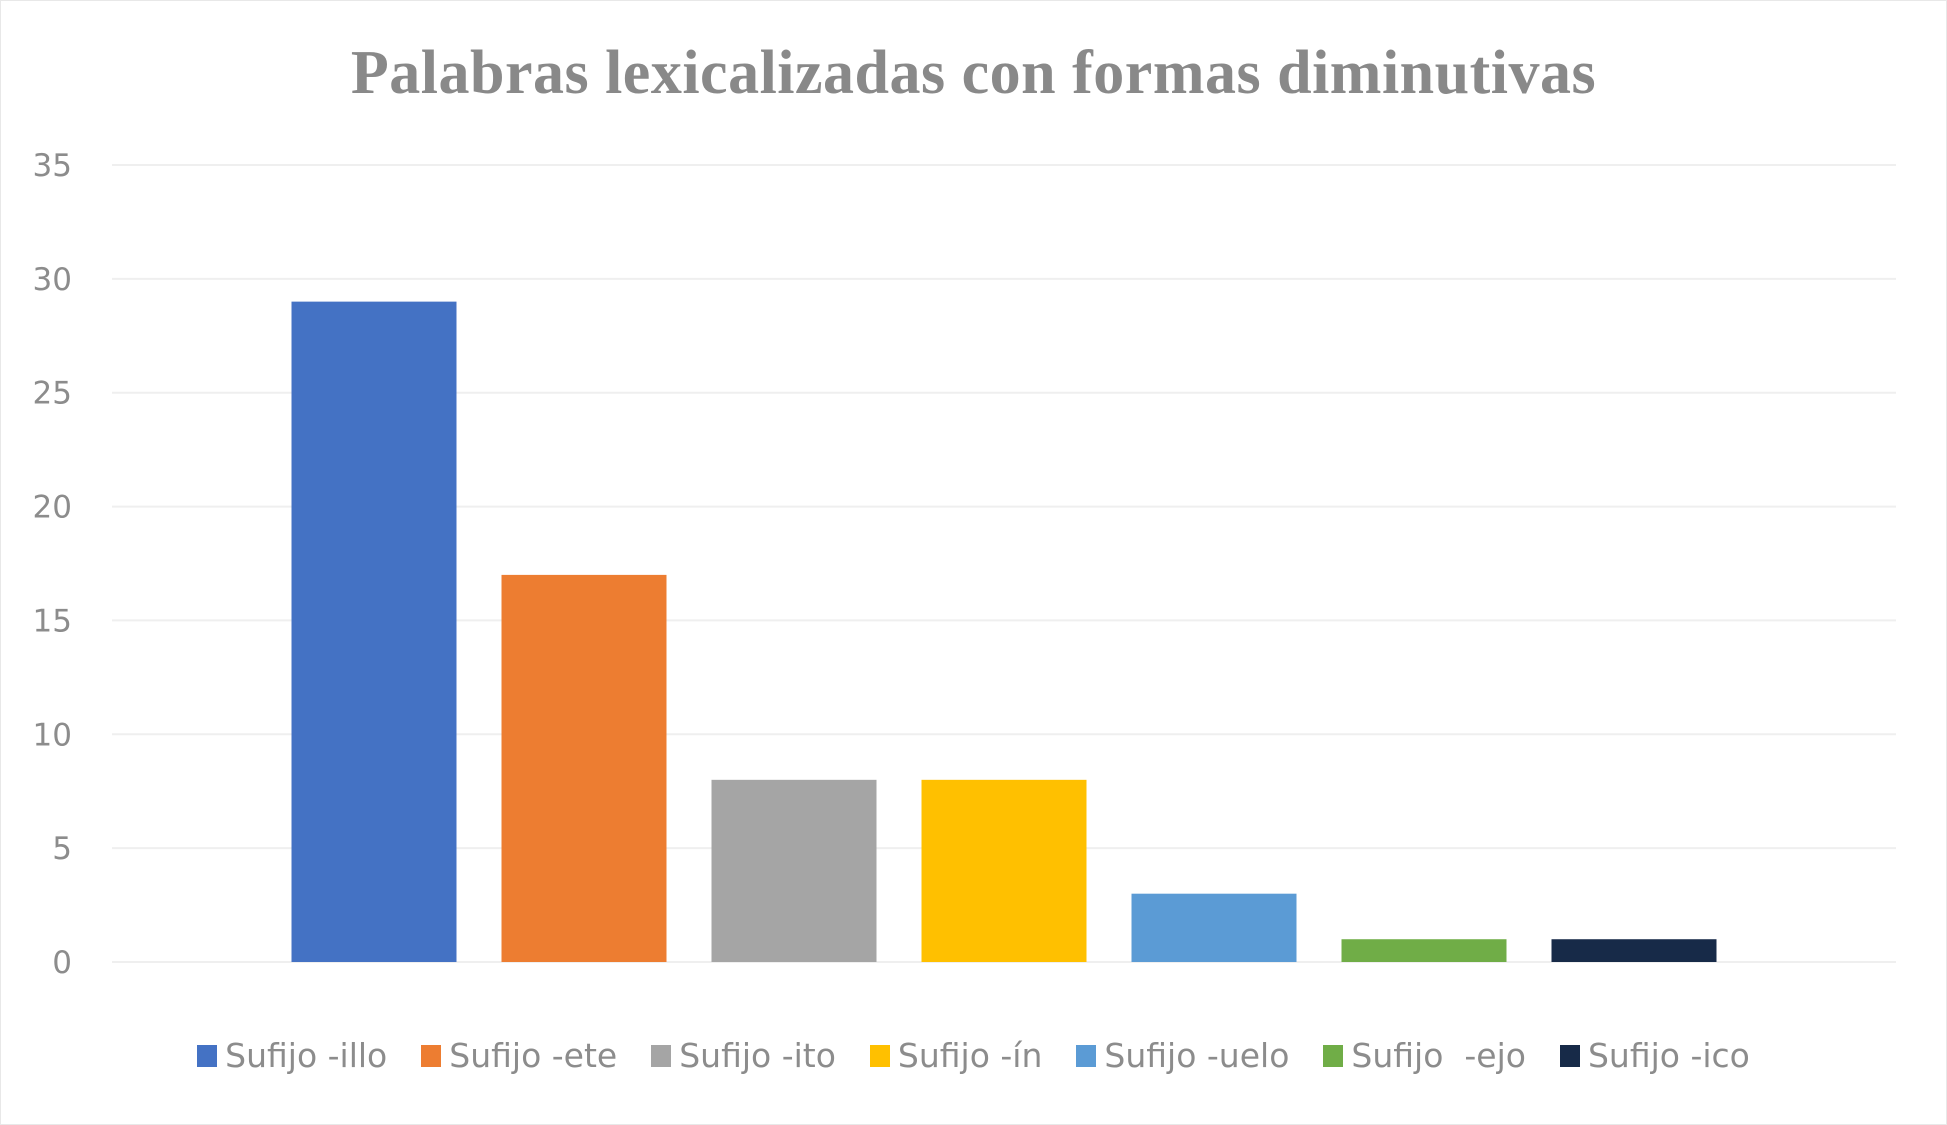  I want to click on y-tick-label: 35, so click(52, 166).